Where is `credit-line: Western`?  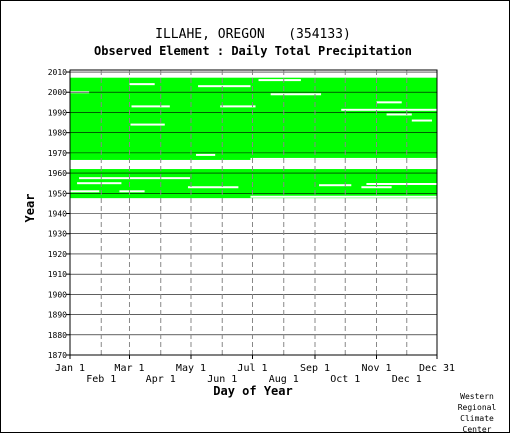 credit-line: Western is located at coordinates (477, 396).